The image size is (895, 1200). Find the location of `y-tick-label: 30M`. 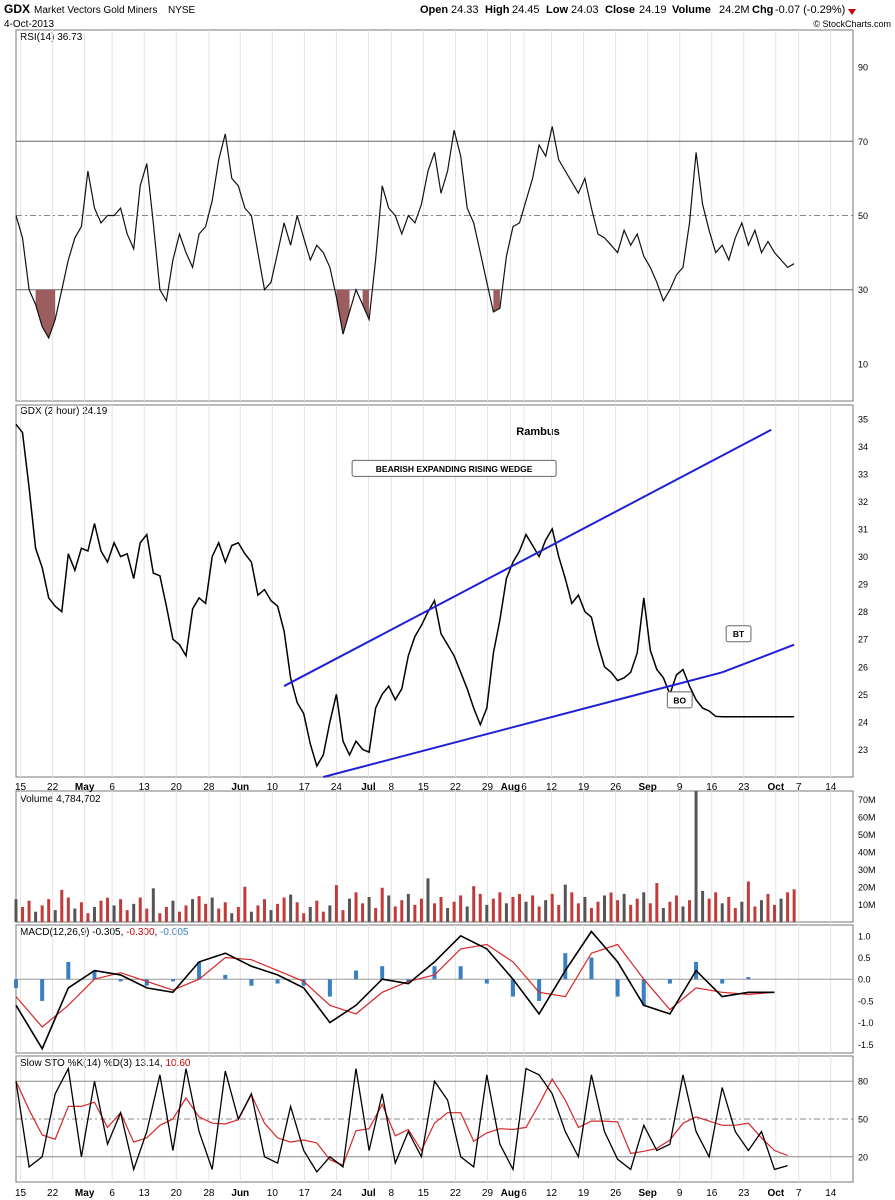

y-tick-label: 30M is located at coordinates (867, 870).